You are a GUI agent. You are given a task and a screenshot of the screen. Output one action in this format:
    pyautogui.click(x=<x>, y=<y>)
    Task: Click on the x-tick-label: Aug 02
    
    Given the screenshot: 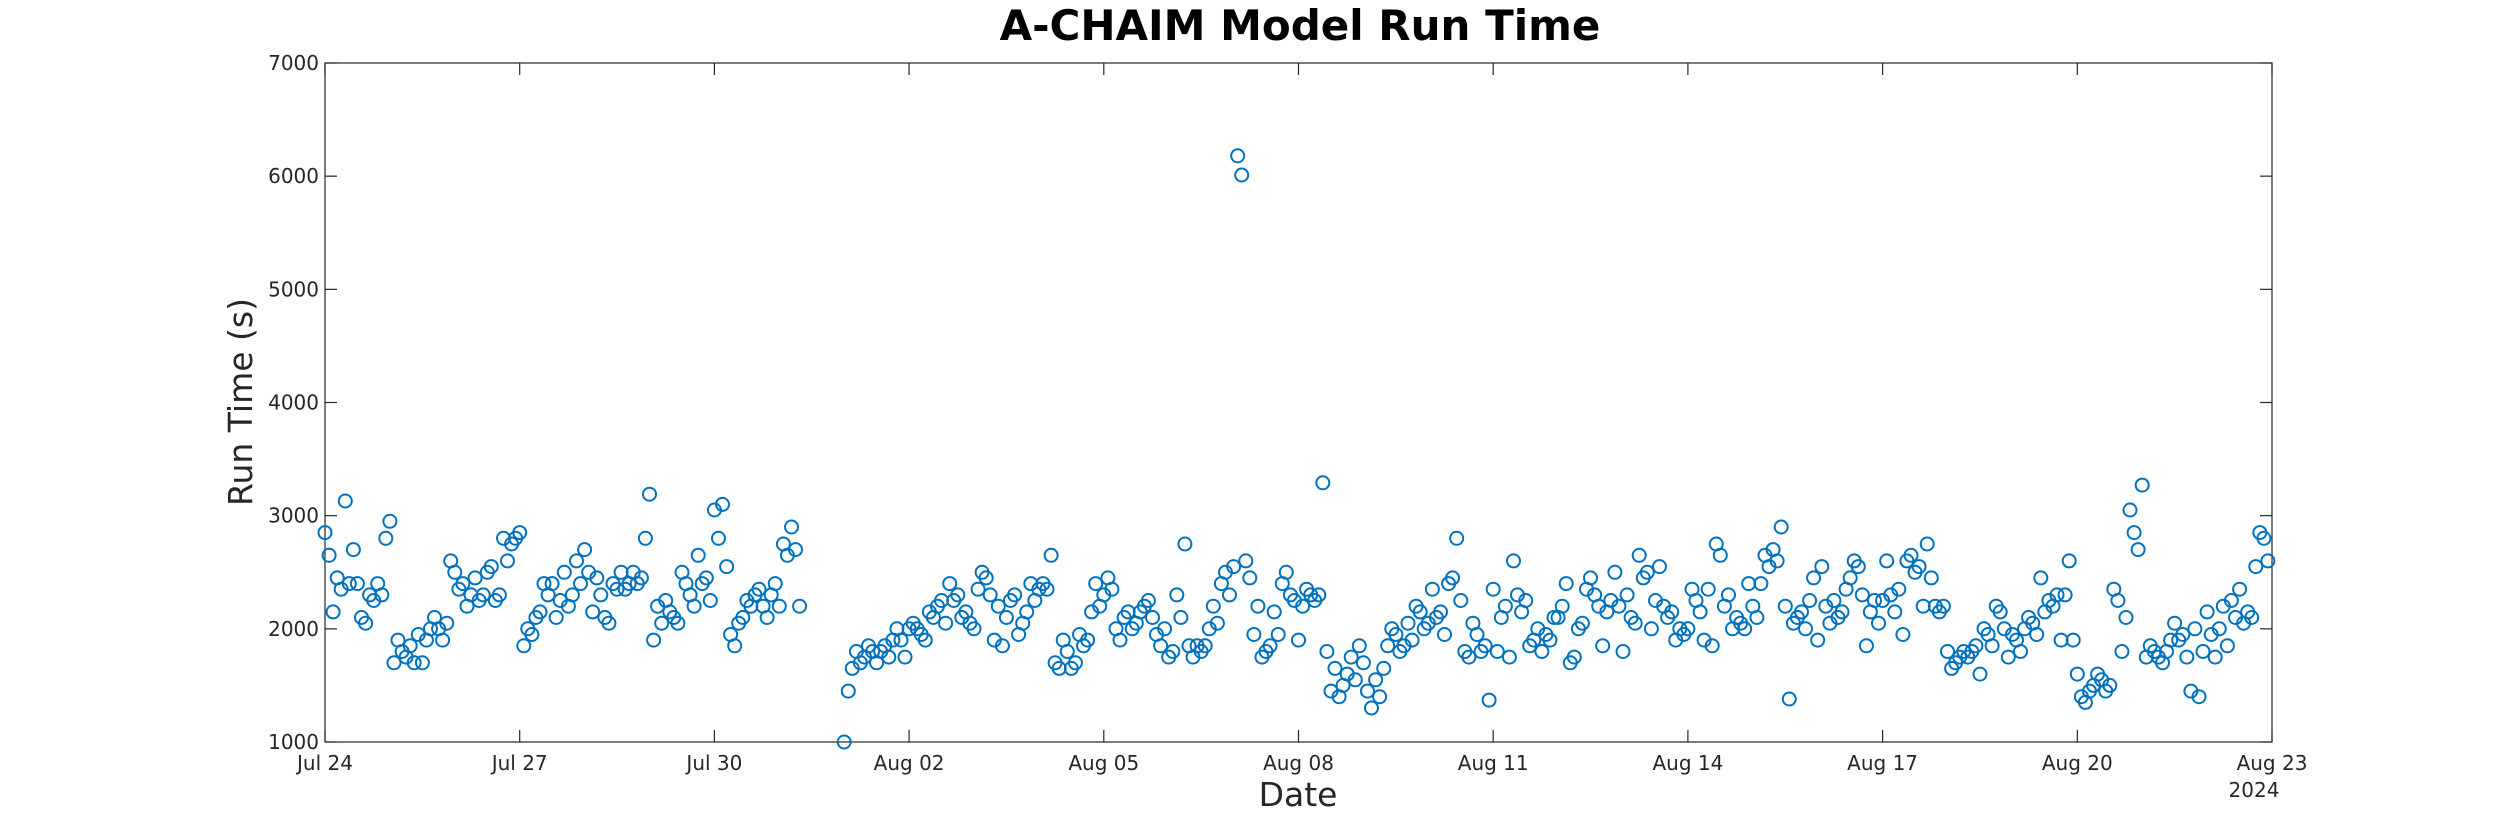 What is the action you would take?
    pyautogui.click(x=909, y=763)
    